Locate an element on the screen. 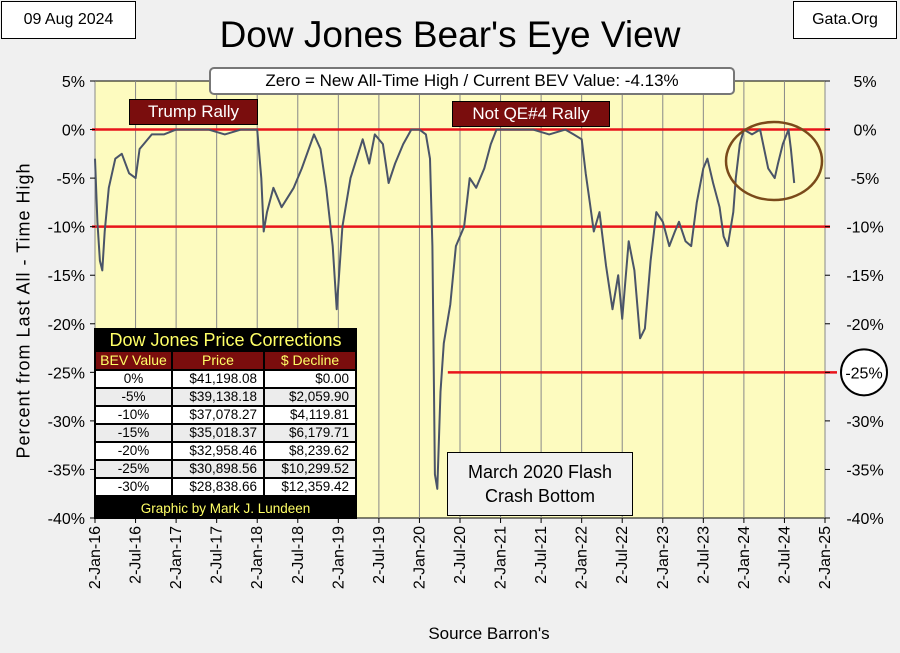 Image resolution: width=900 pixels, height=653 pixels. y-tick-label-right: 0% is located at coordinates (864, 131).